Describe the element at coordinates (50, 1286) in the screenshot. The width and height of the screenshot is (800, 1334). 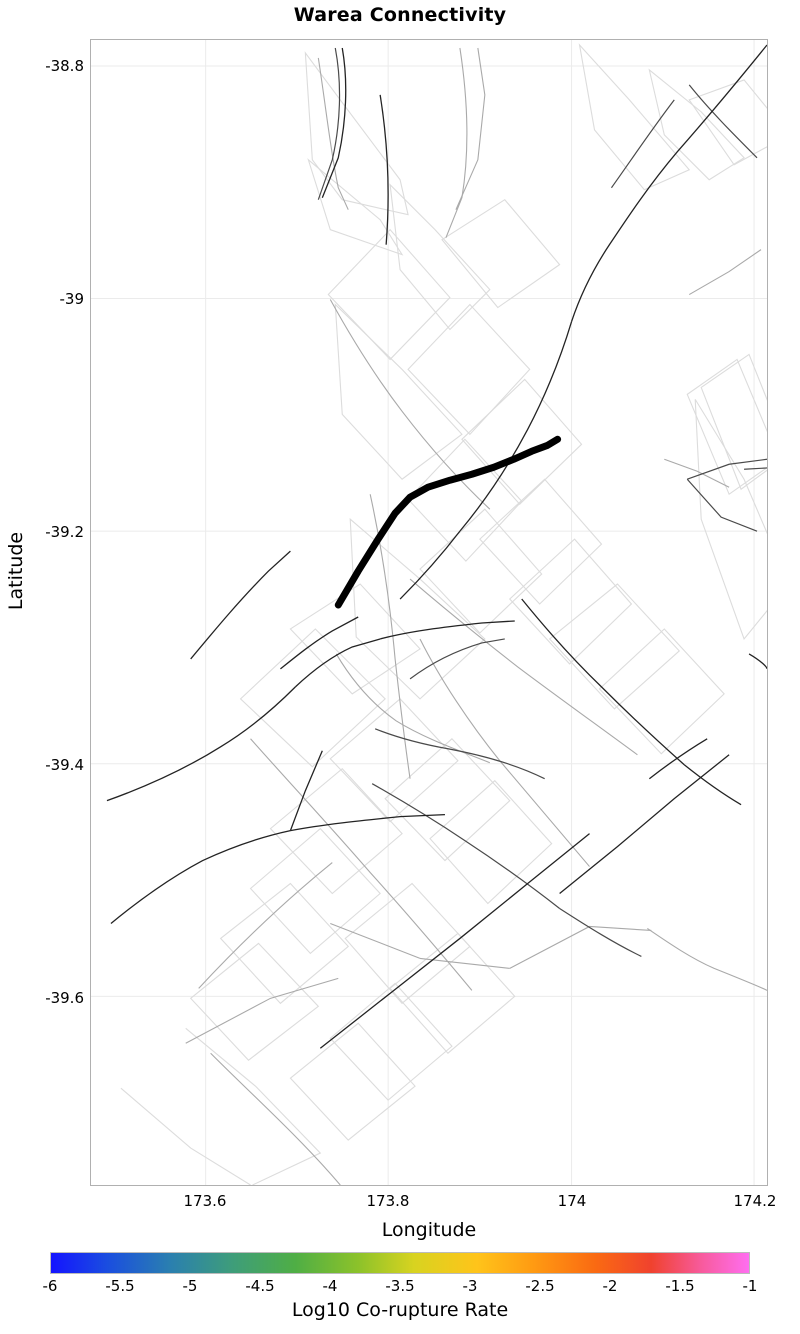
I see `colorbar-tick-0: -6` at that location.